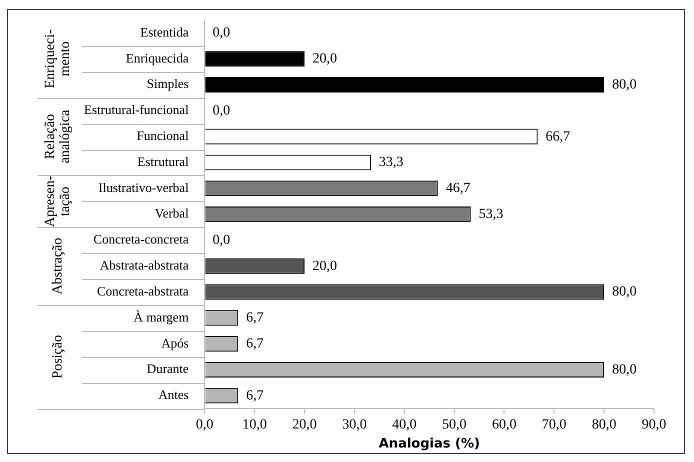 The width and height of the screenshot is (694, 462). Describe the element at coordinates (354, 425) in the screenshot. I see `x-tick-label: 30,0` at that location.